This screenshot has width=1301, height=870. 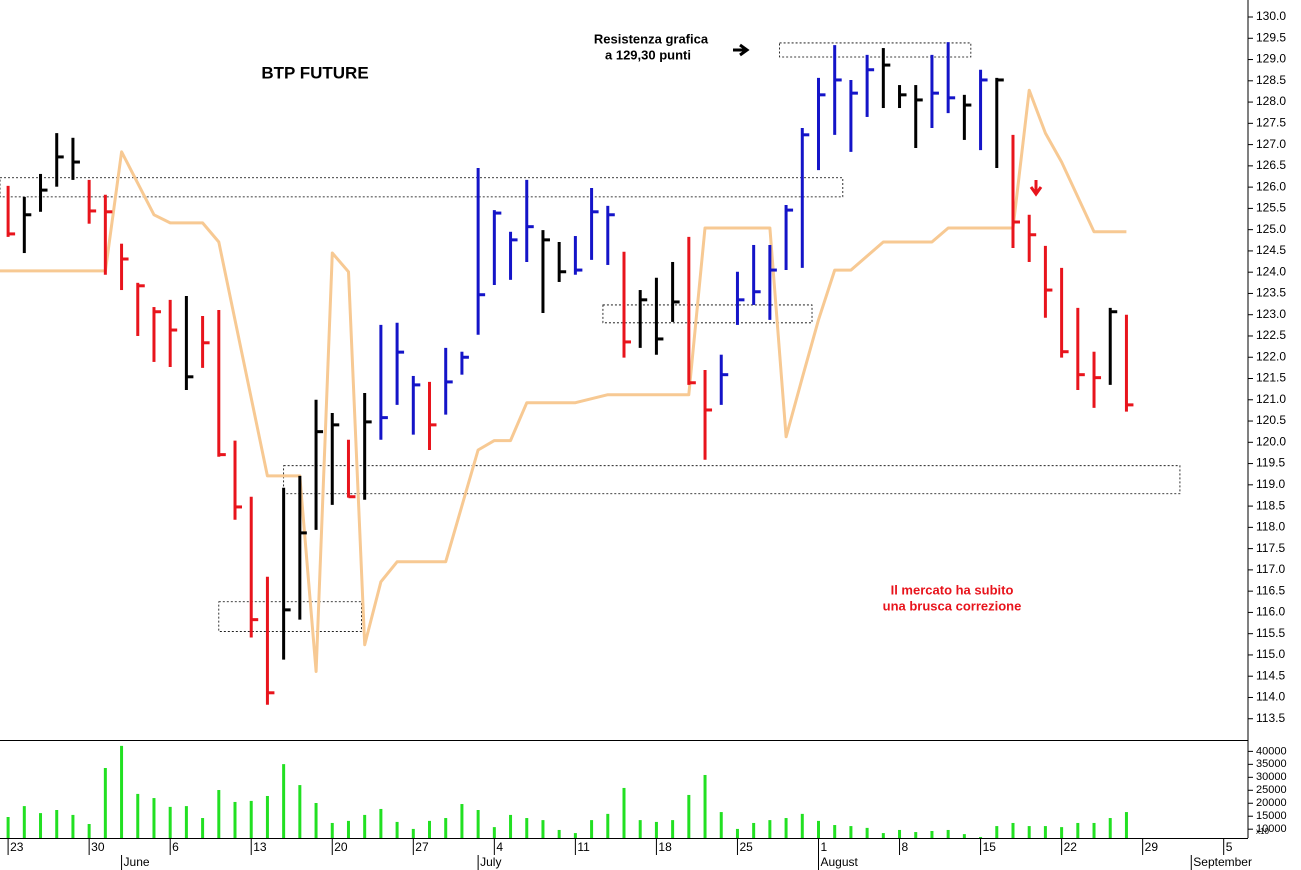 I want to click on y-tick-label: 121.5, so click(x=1271, y=378).